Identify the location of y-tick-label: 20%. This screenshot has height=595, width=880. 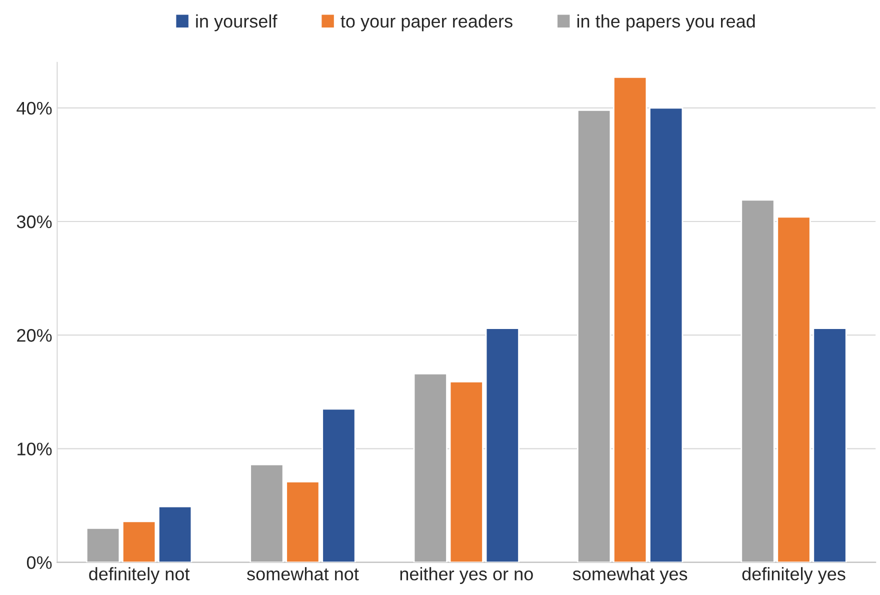
(34, 335).